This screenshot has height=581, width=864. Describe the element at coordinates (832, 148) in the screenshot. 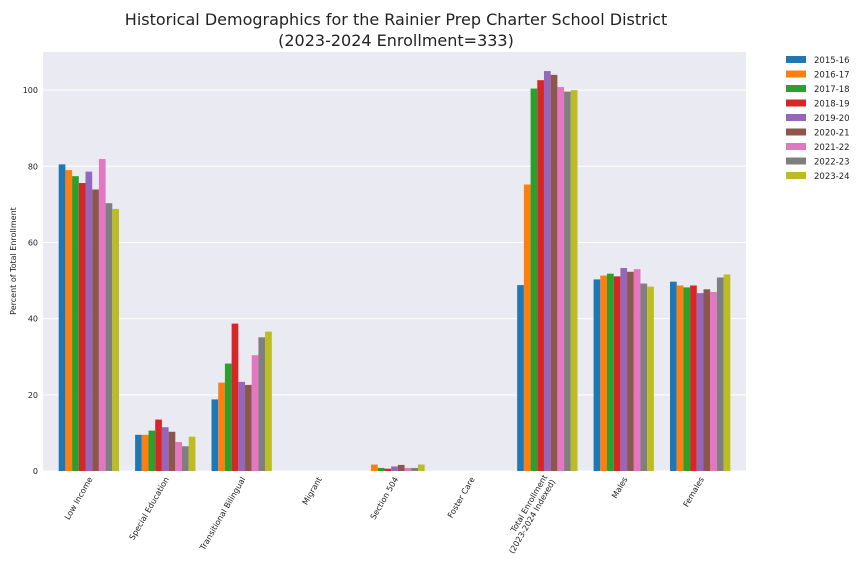

I see `legend-label: 2021-22` at that location.